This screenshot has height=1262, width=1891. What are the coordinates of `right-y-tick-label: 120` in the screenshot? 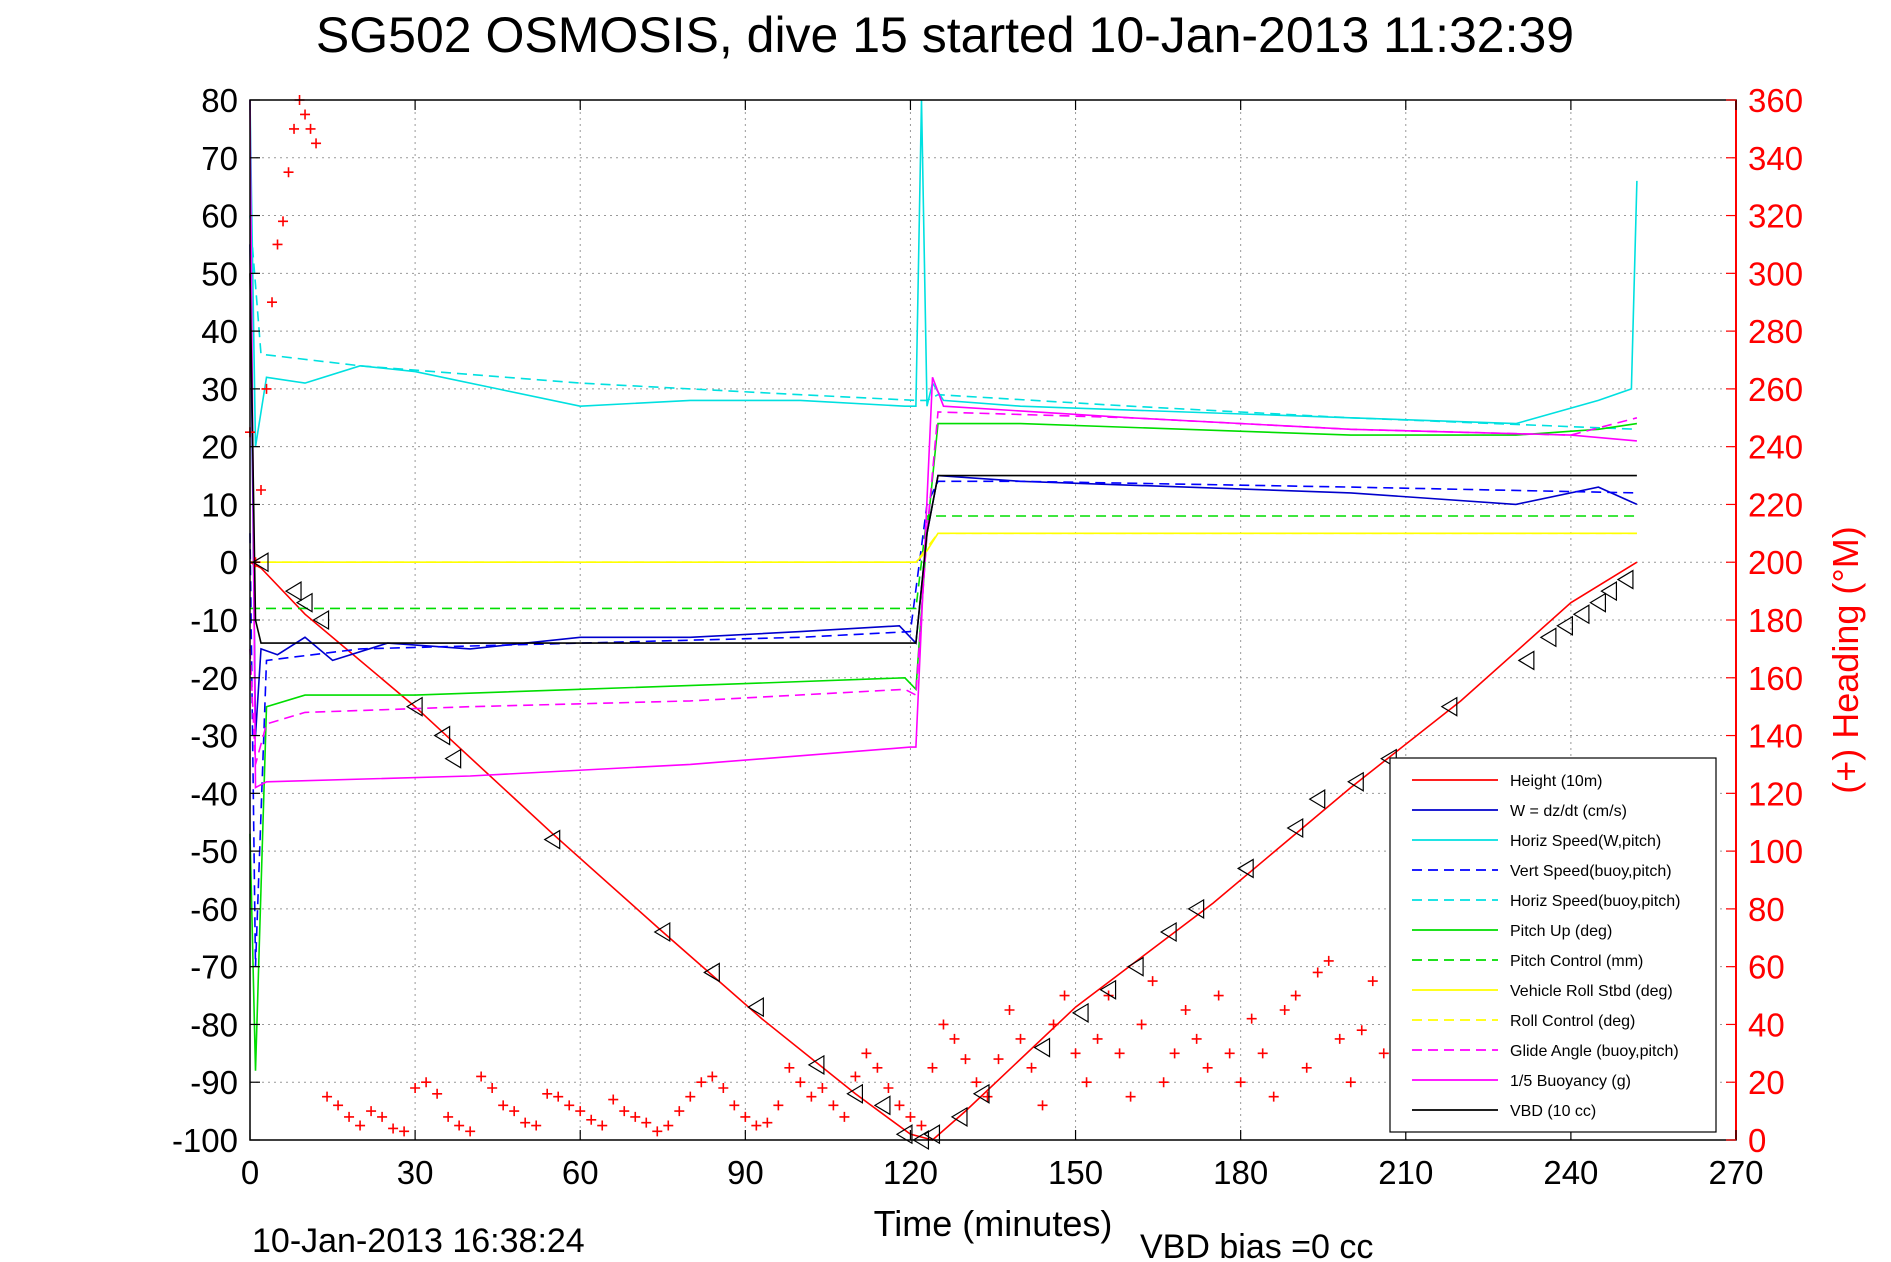 It's located at (1775, 793).